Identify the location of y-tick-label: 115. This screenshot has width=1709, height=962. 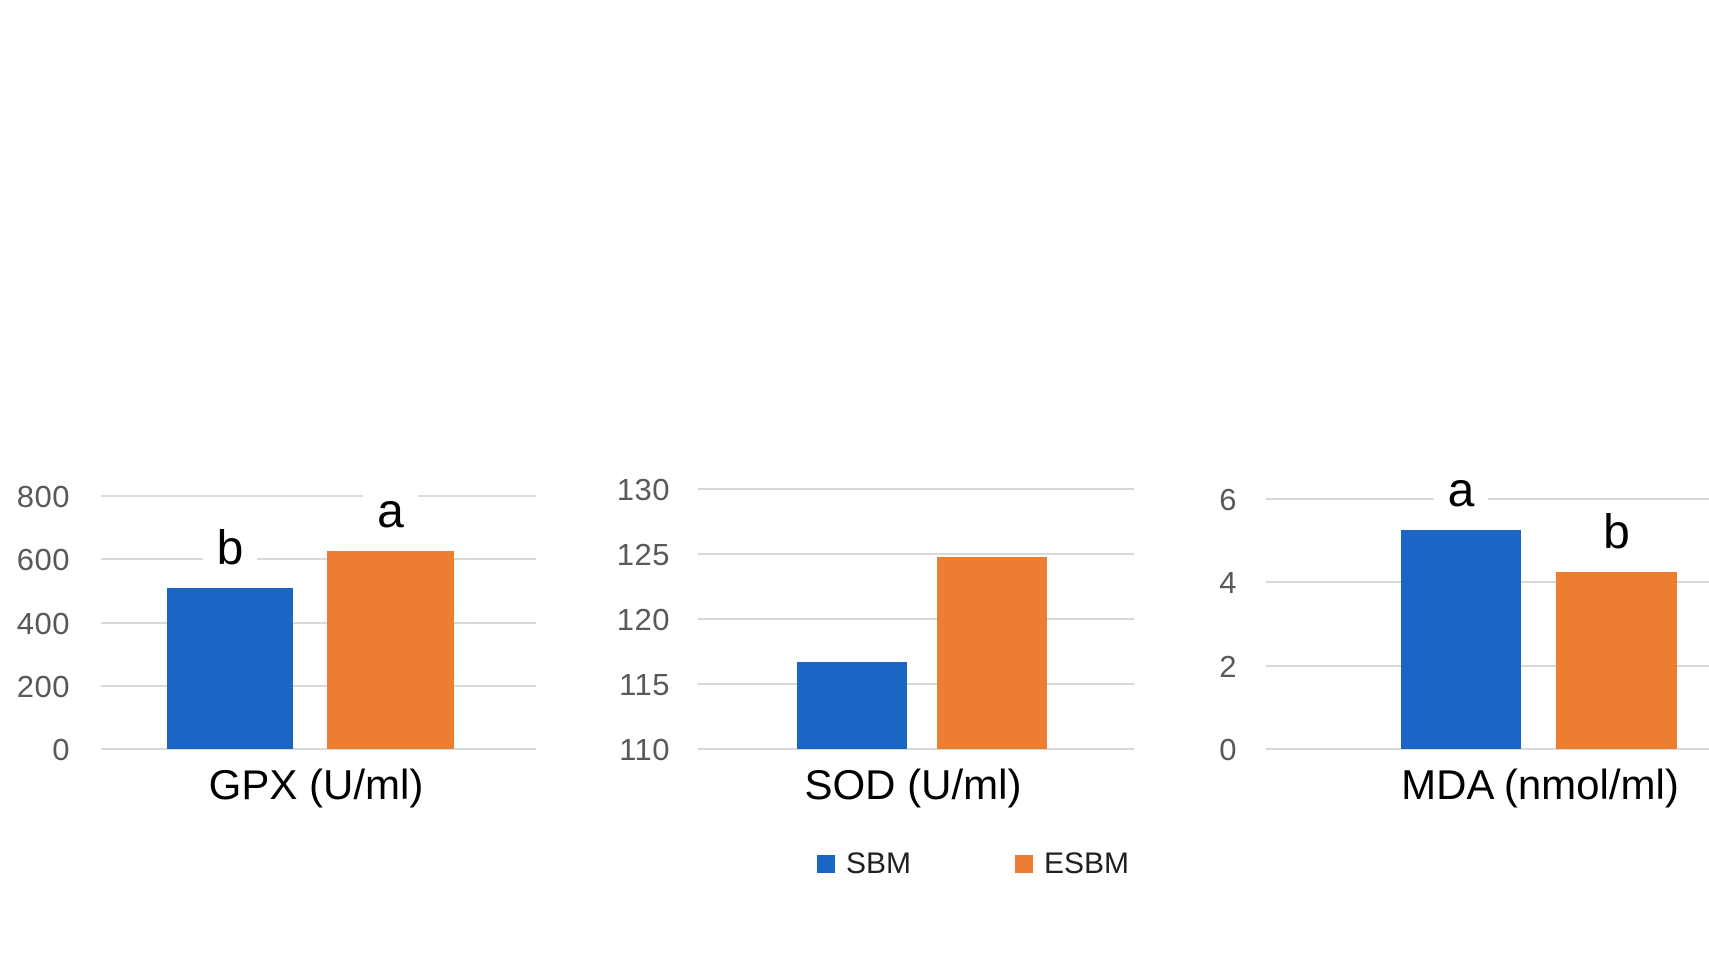
(644, 684).